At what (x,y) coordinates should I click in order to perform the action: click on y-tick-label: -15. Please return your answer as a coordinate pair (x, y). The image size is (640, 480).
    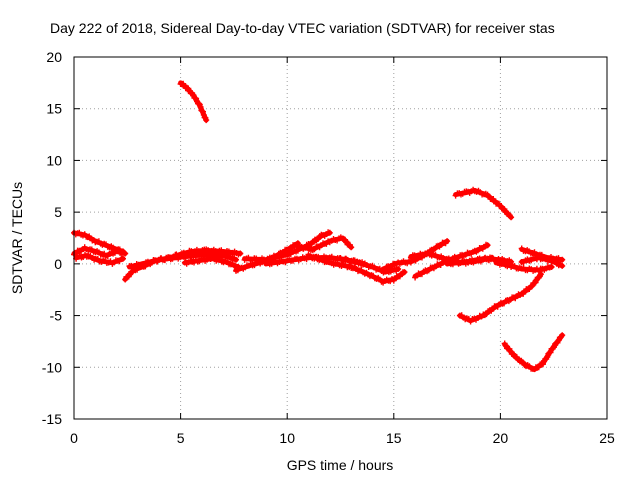
    Looking at the image, I should click on (52, 419).